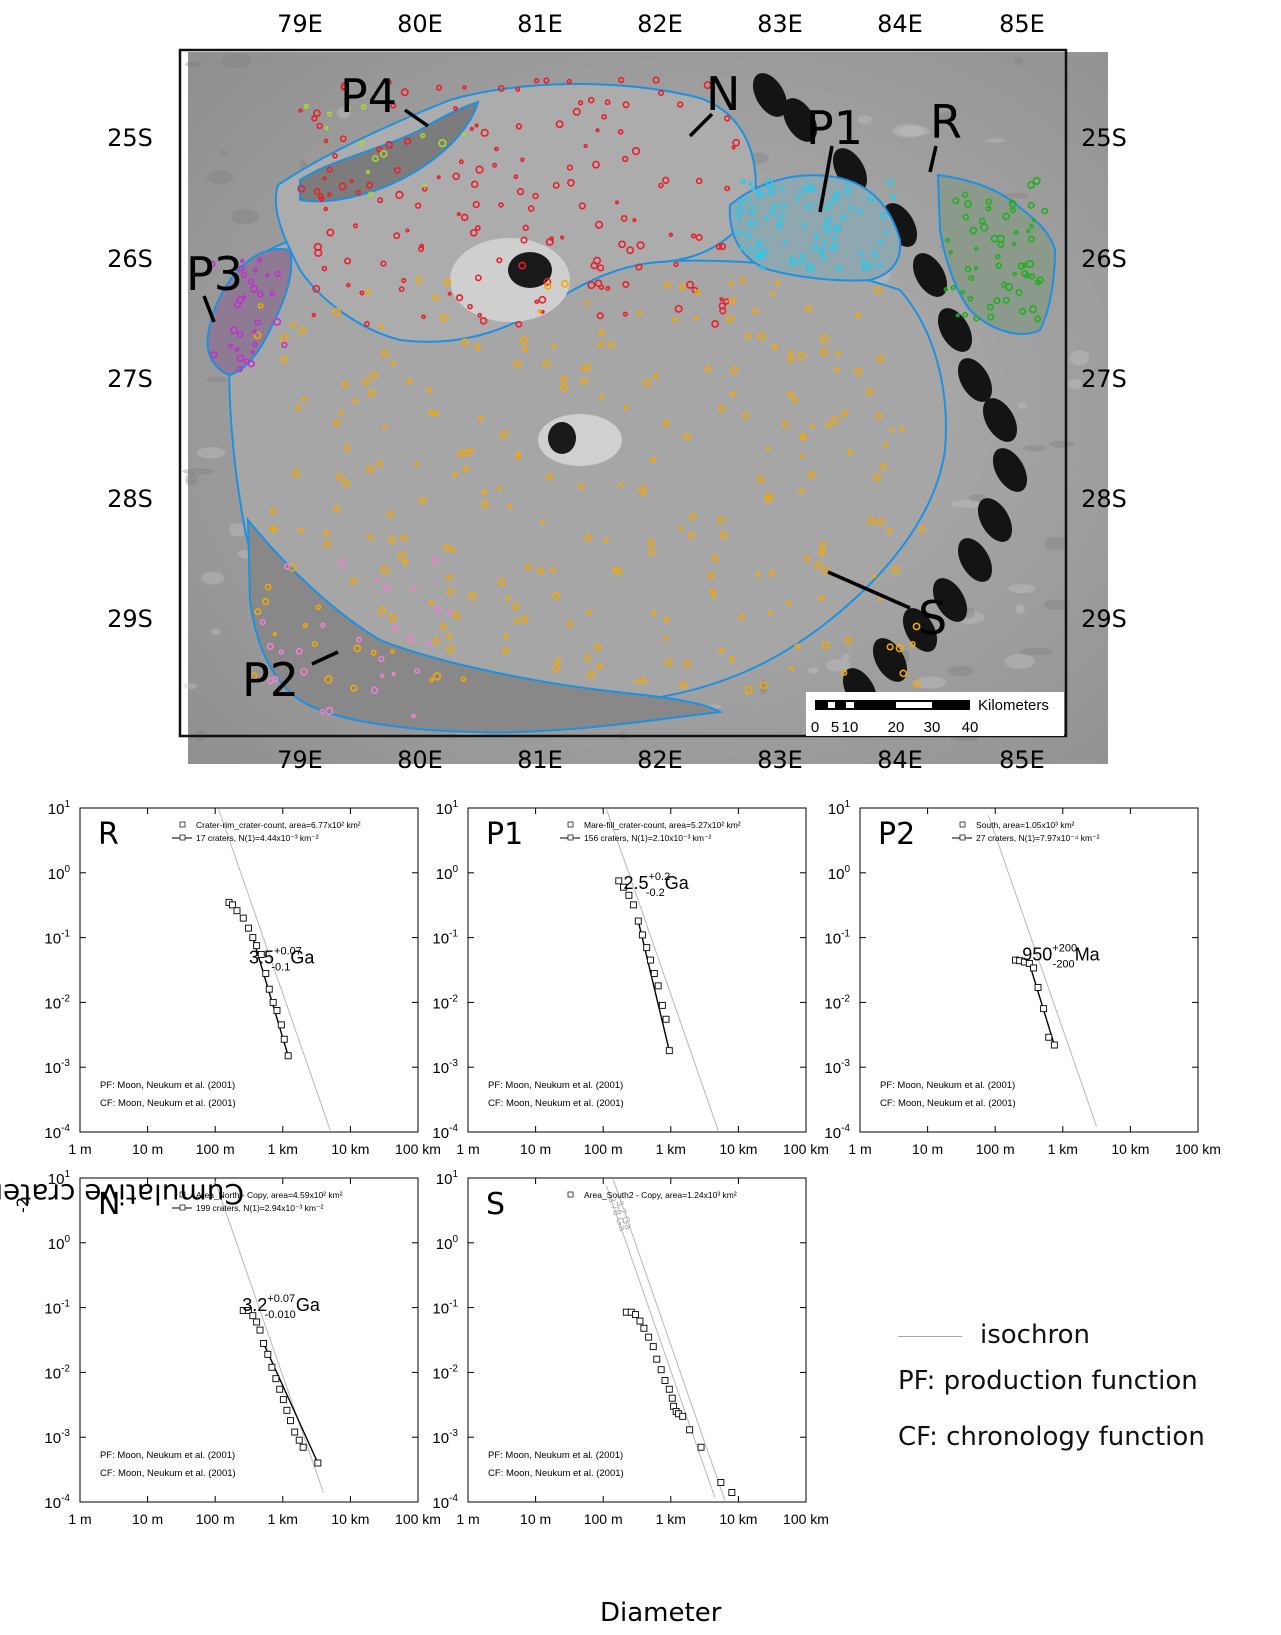 Image resolution: width=1281 pixels, height=1635 pixels. What do you see at coordinates (723, 94) in the screenshot?
I see `region-label-n: N` at bounding box center [723, 94].